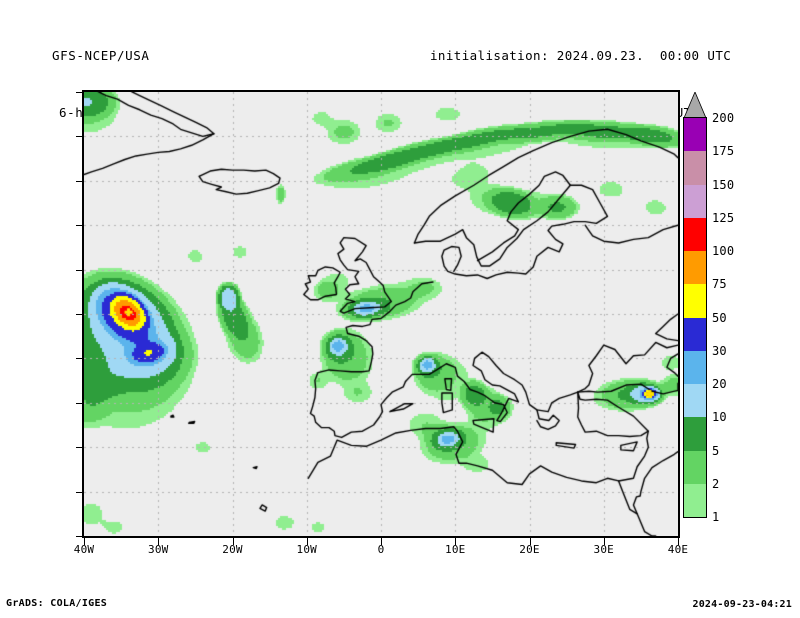 Image resolution: width=800 pixels, height=618 pixels. I want to click on lon-label-20w: 20W, so click(232, 549).